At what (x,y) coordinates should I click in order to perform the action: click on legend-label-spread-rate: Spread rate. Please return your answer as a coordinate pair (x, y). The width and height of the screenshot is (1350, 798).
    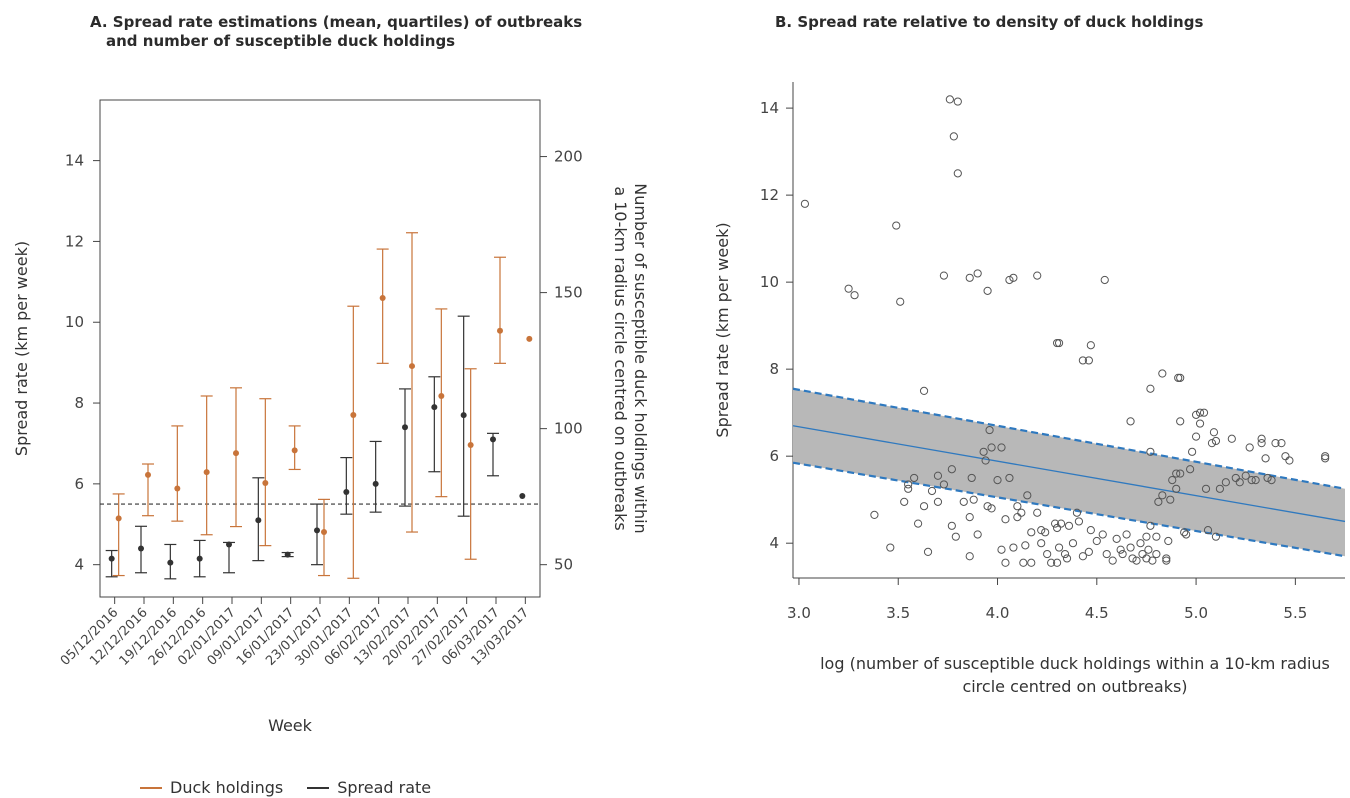
    Looking at the image, I should click on (384, 787).